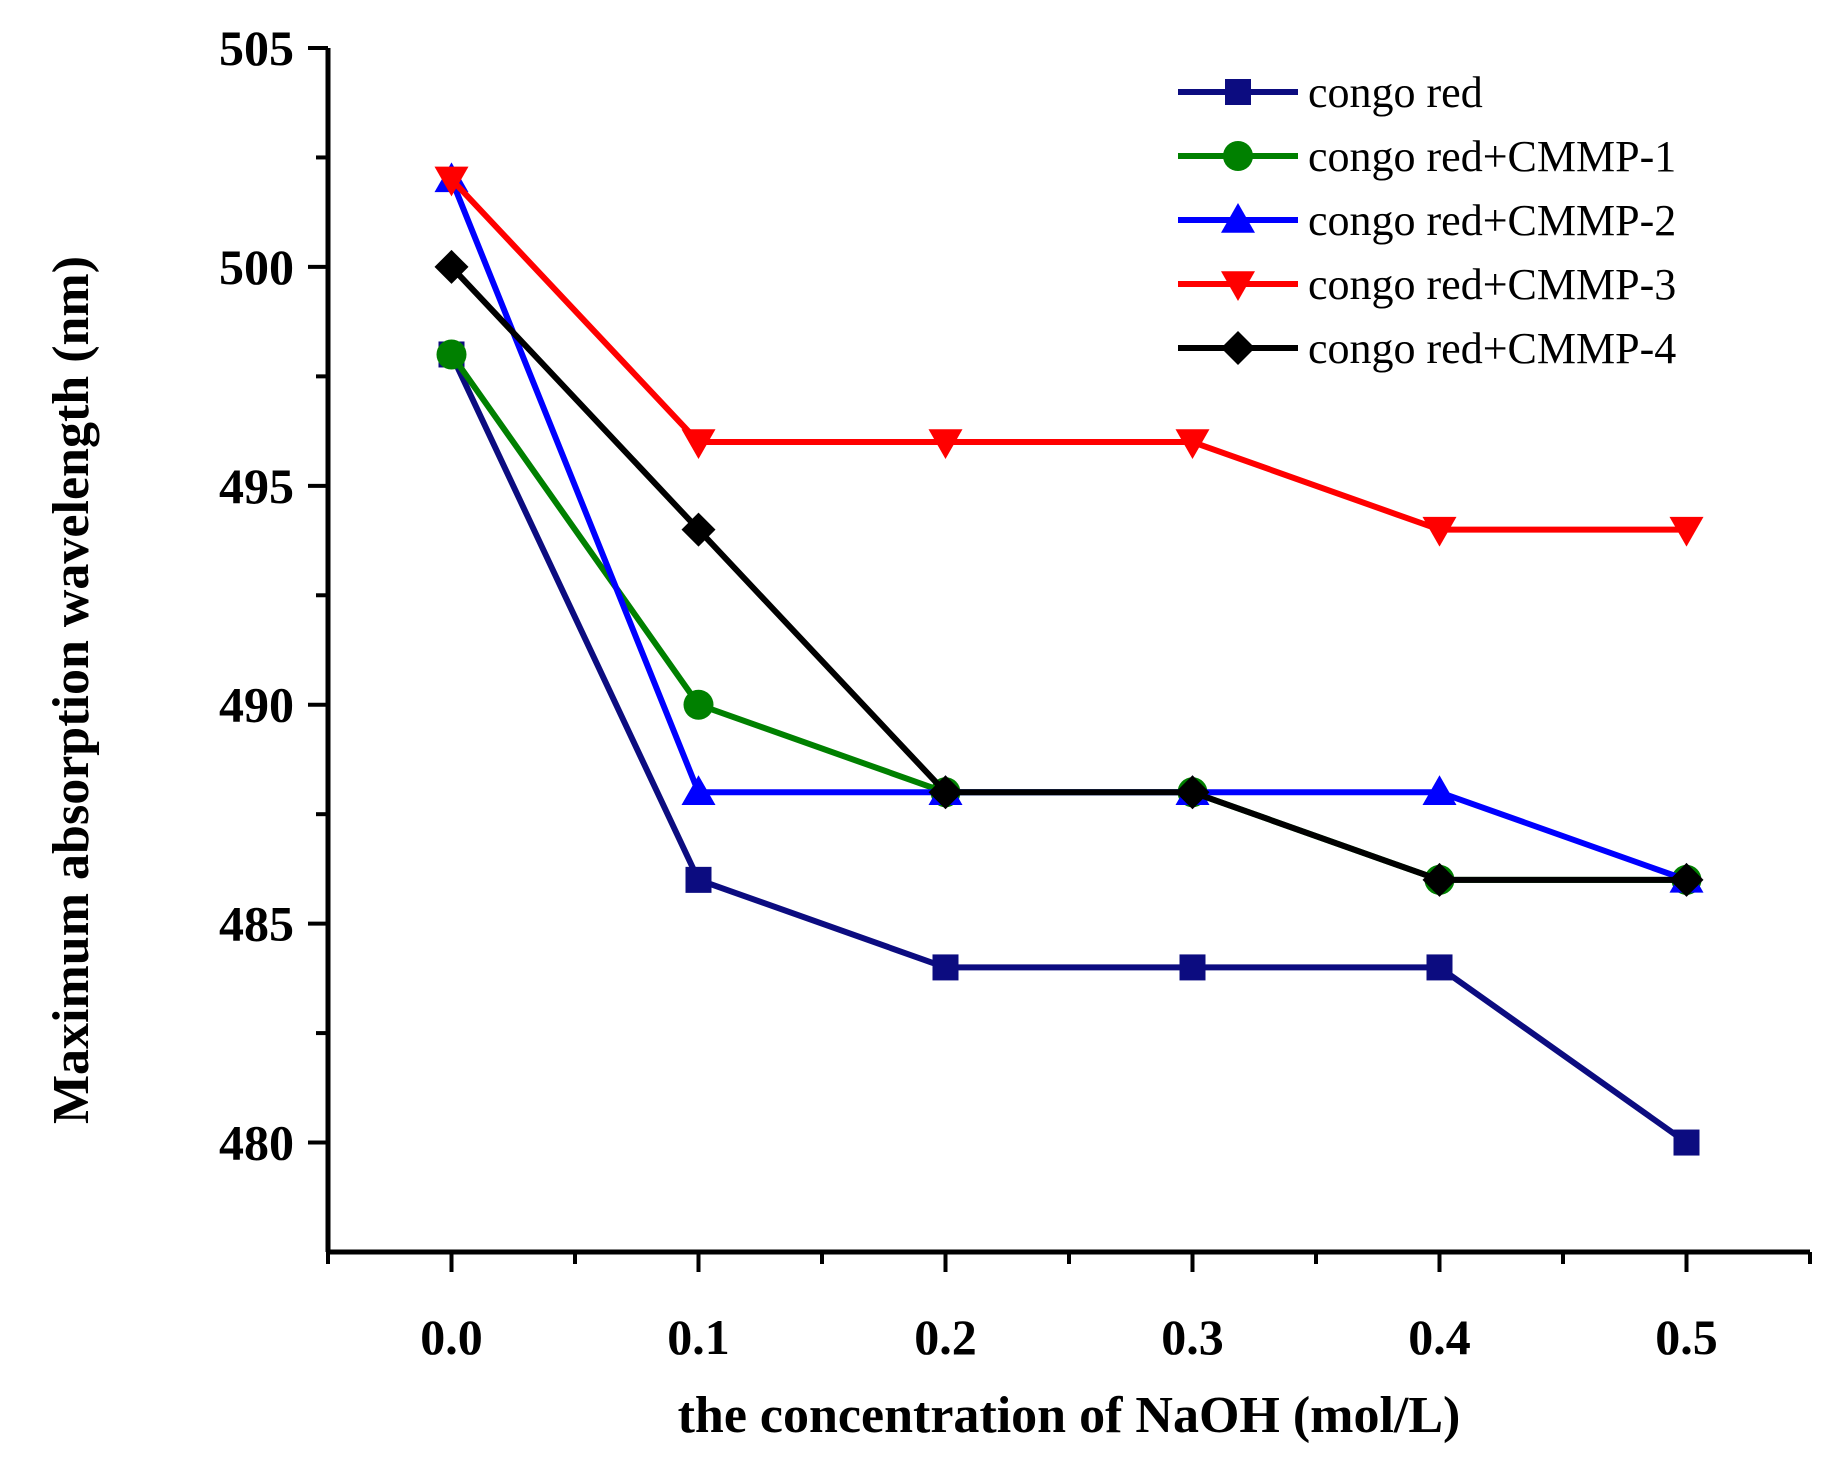 The image size is (1830, 1462). I want to click on y-tick-label: 485, so click(256, 924).